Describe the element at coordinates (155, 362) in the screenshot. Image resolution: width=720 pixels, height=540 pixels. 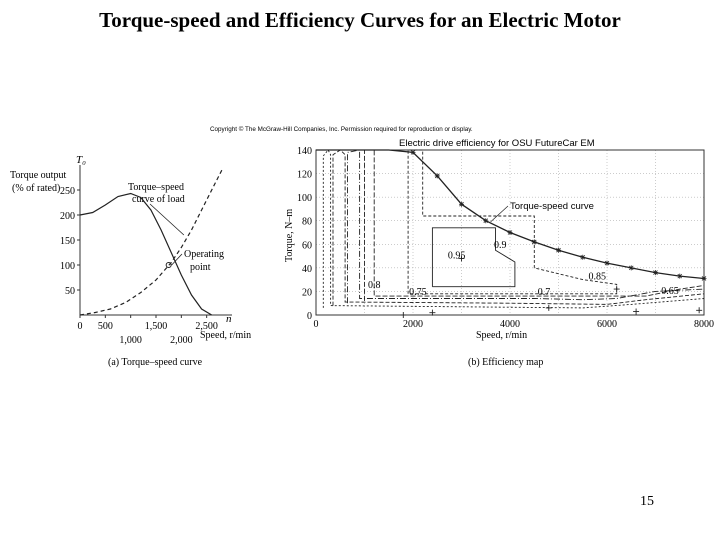
I see `chartA-caption: (a) Torque–speed curve` at that location.